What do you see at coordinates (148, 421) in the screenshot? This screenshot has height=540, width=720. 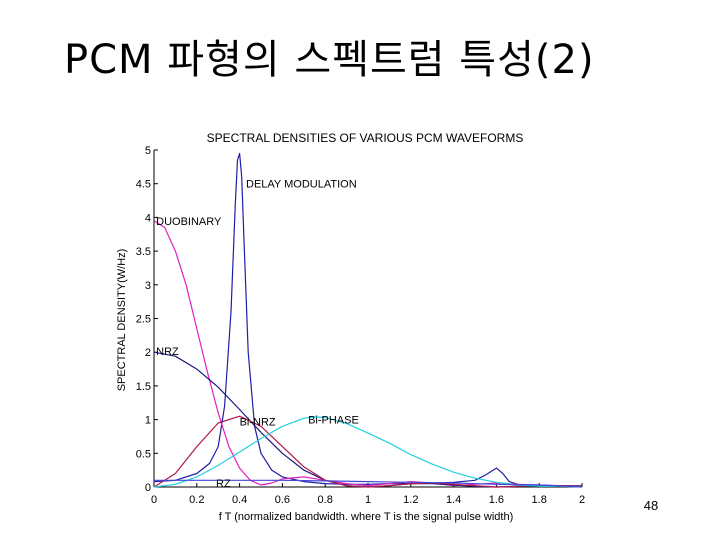 I see `y-tick-label: 1` at bounding box center [148, 421].